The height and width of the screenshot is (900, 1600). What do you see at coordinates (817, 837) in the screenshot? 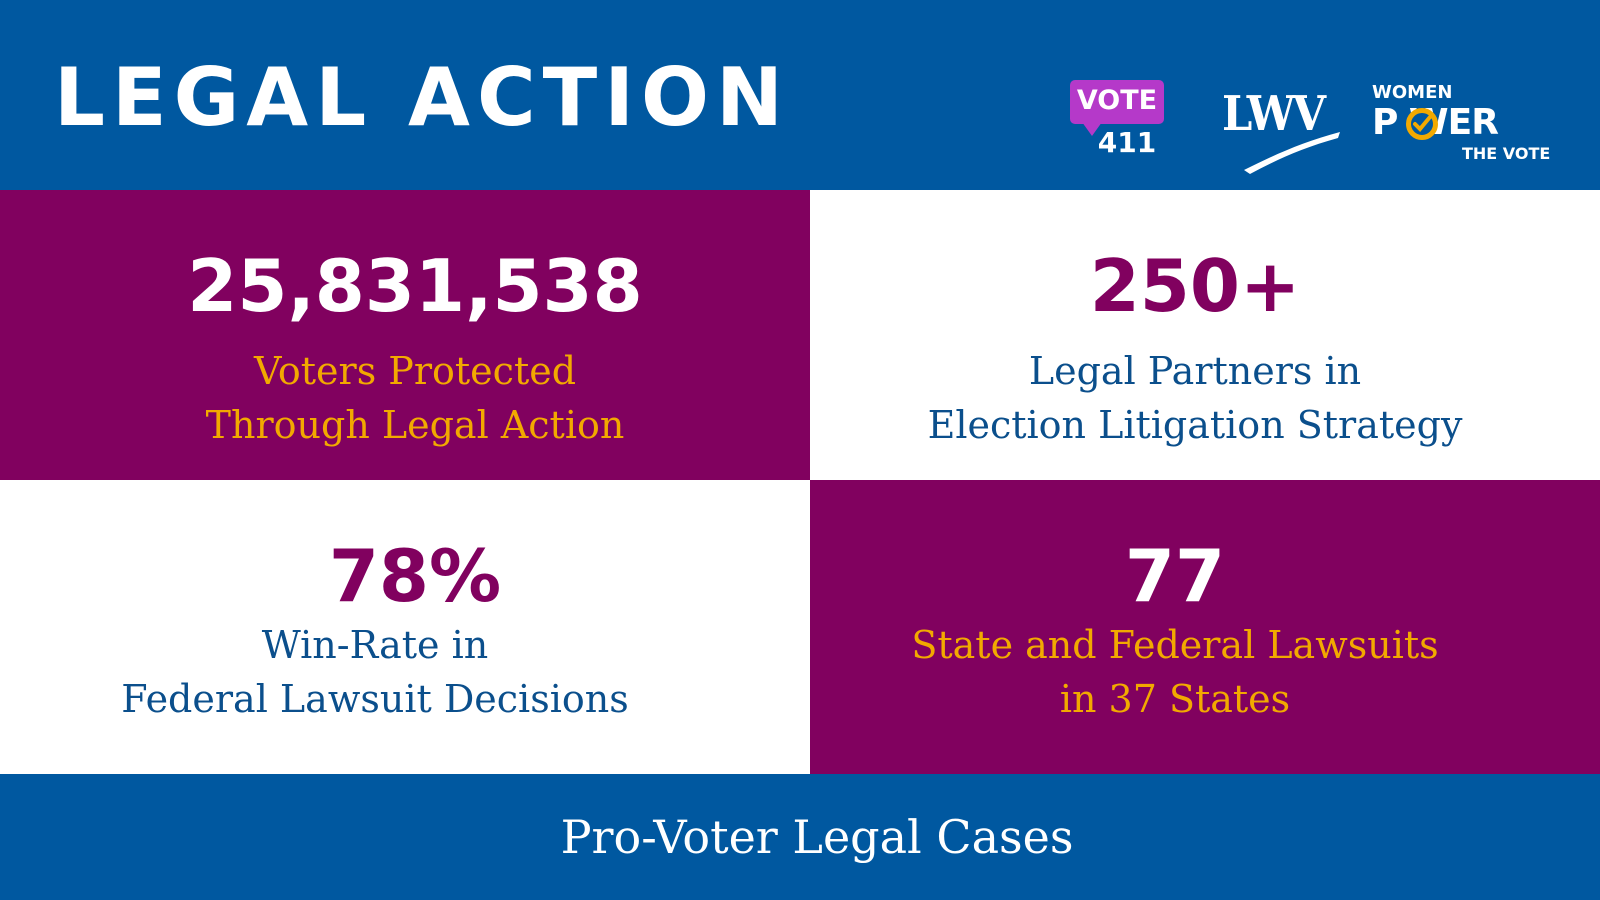
I see `footer-caption: Pro-Voter Legal Cases` at bounding box center [817, 837].